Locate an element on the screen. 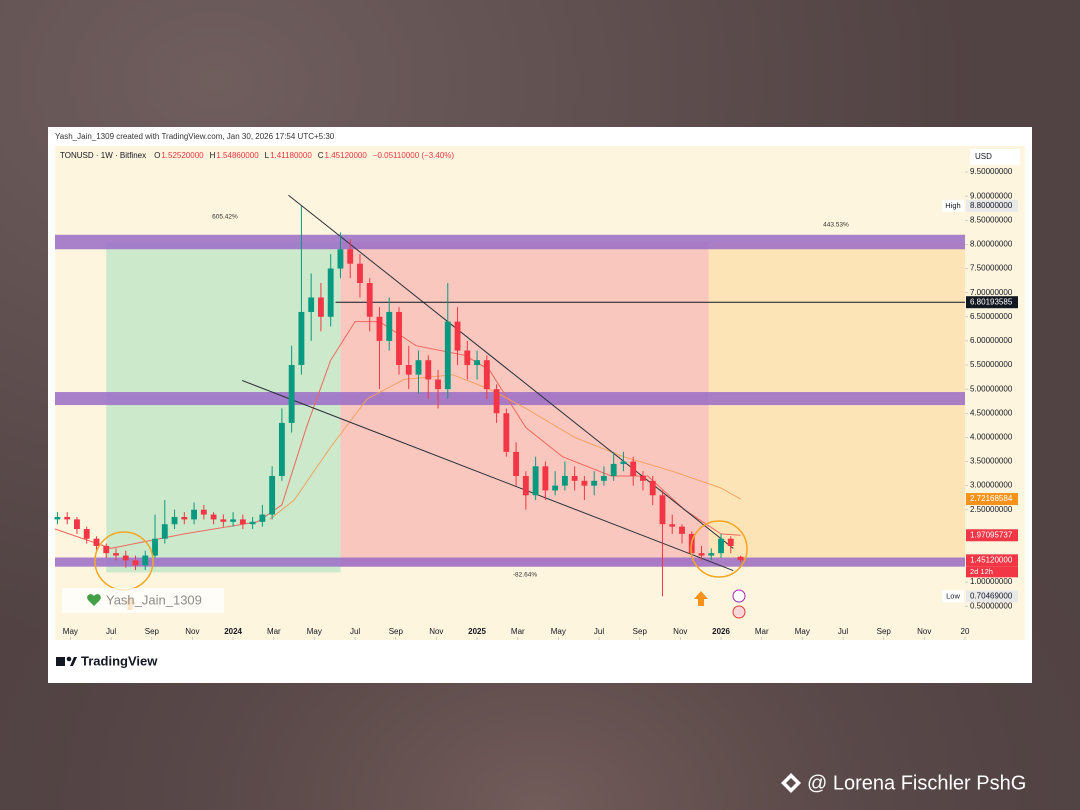 This screenshot has width=1080, height=810. currency-box is located at coordinates (995, 157).